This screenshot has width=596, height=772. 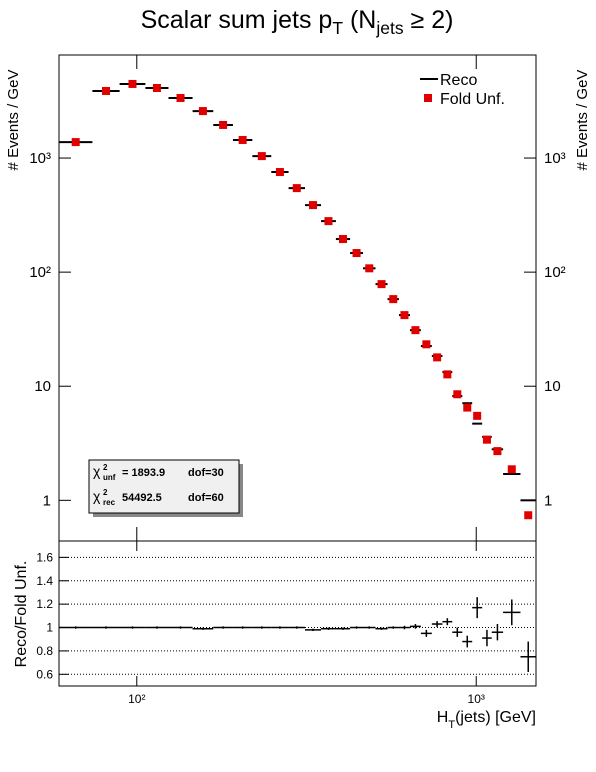 What do you see at coordinates (443, 717) in the screenshot?
I see `x-axis-title-part: H` at bounding box center [443, 717].